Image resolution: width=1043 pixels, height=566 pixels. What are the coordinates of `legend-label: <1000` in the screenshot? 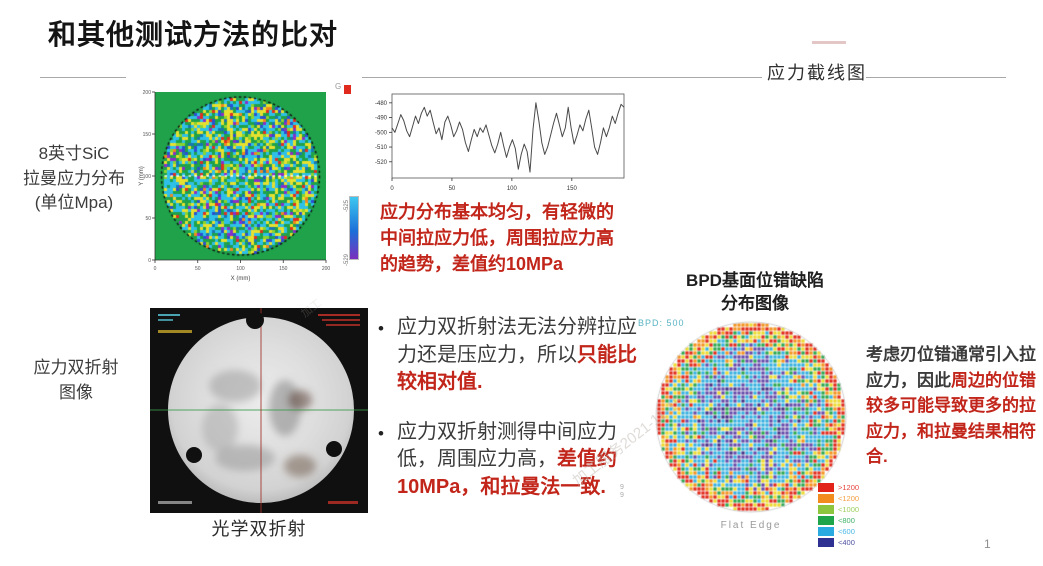 It's located at (849, 509).